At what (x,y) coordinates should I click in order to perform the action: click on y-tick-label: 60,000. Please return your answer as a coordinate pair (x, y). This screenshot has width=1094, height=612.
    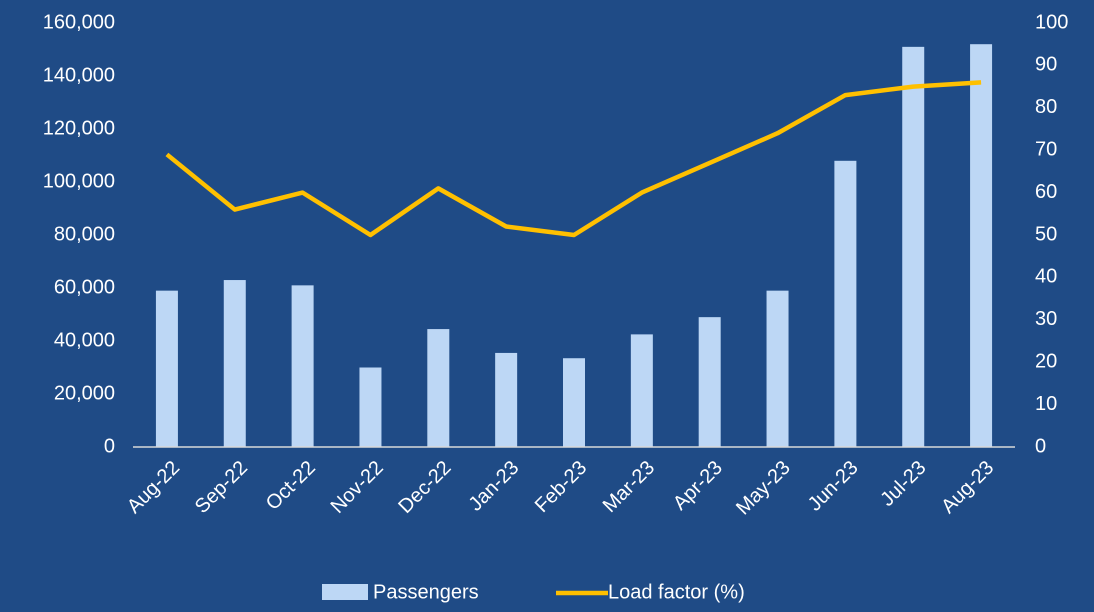
    Looking at the image, I should click on (84, 287).